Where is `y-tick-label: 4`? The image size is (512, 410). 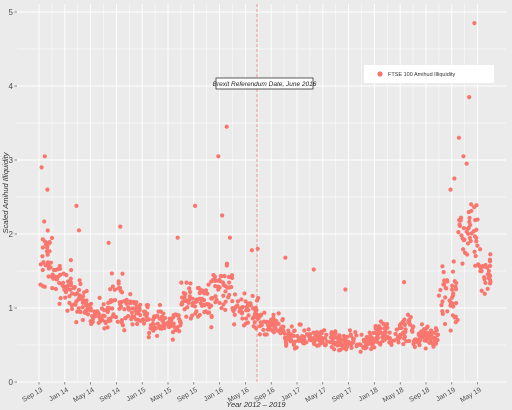 y-tick-label: 4 is located at coordinates (11, 86).